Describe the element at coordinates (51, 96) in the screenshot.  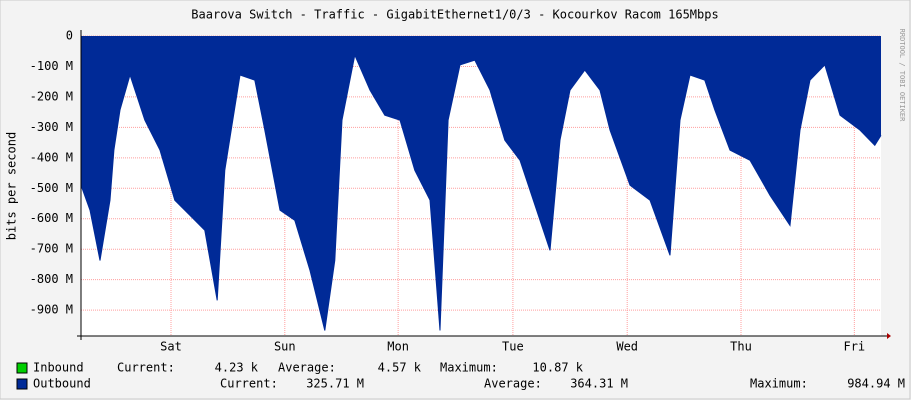
I see `y-tick-label: -200 M` at that location.